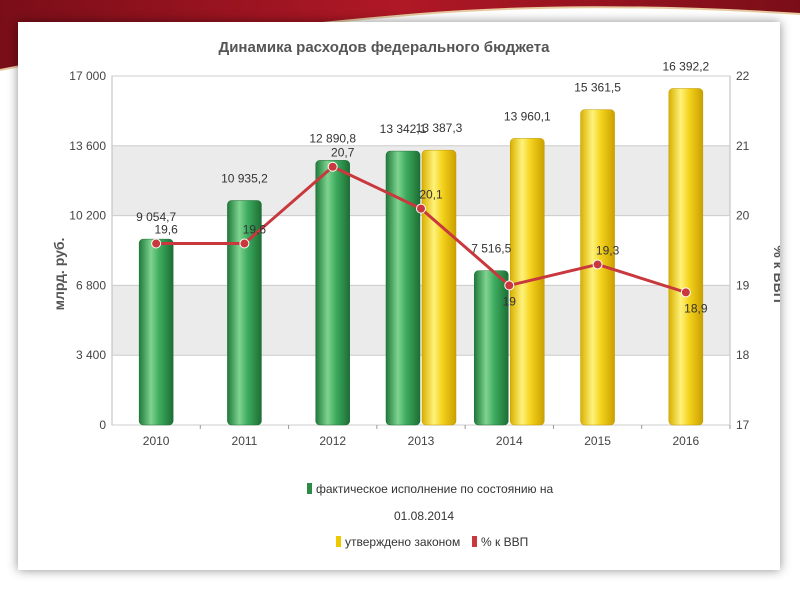  Describe the element at coordinates (504, 542) in the screenshot. I see `legend-label-gdp: % к ВВП` at that location.